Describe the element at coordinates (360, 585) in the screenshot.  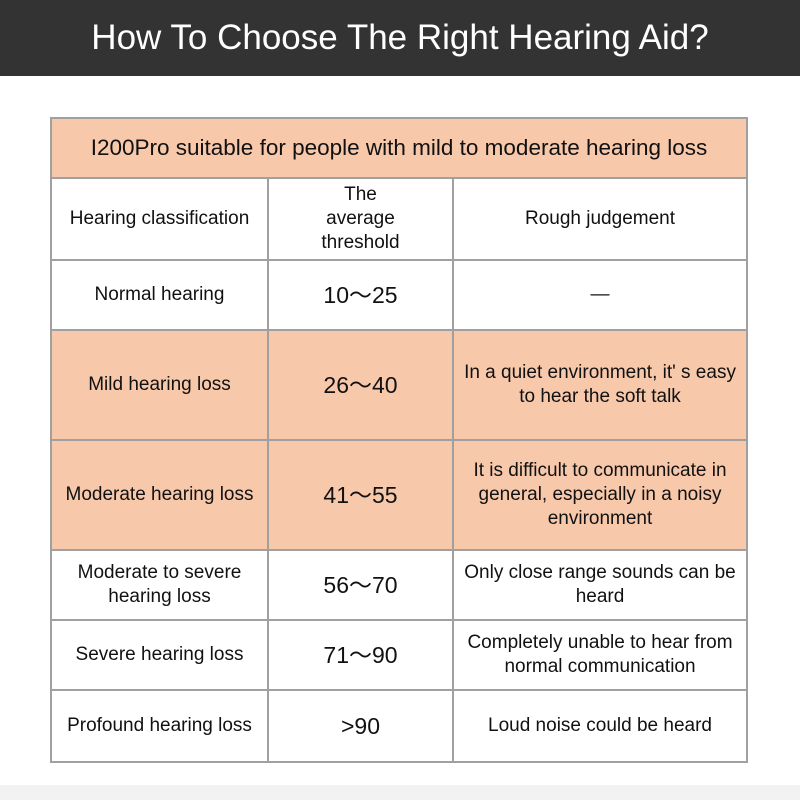
I see `threshold-cell: 56～70` at that location.